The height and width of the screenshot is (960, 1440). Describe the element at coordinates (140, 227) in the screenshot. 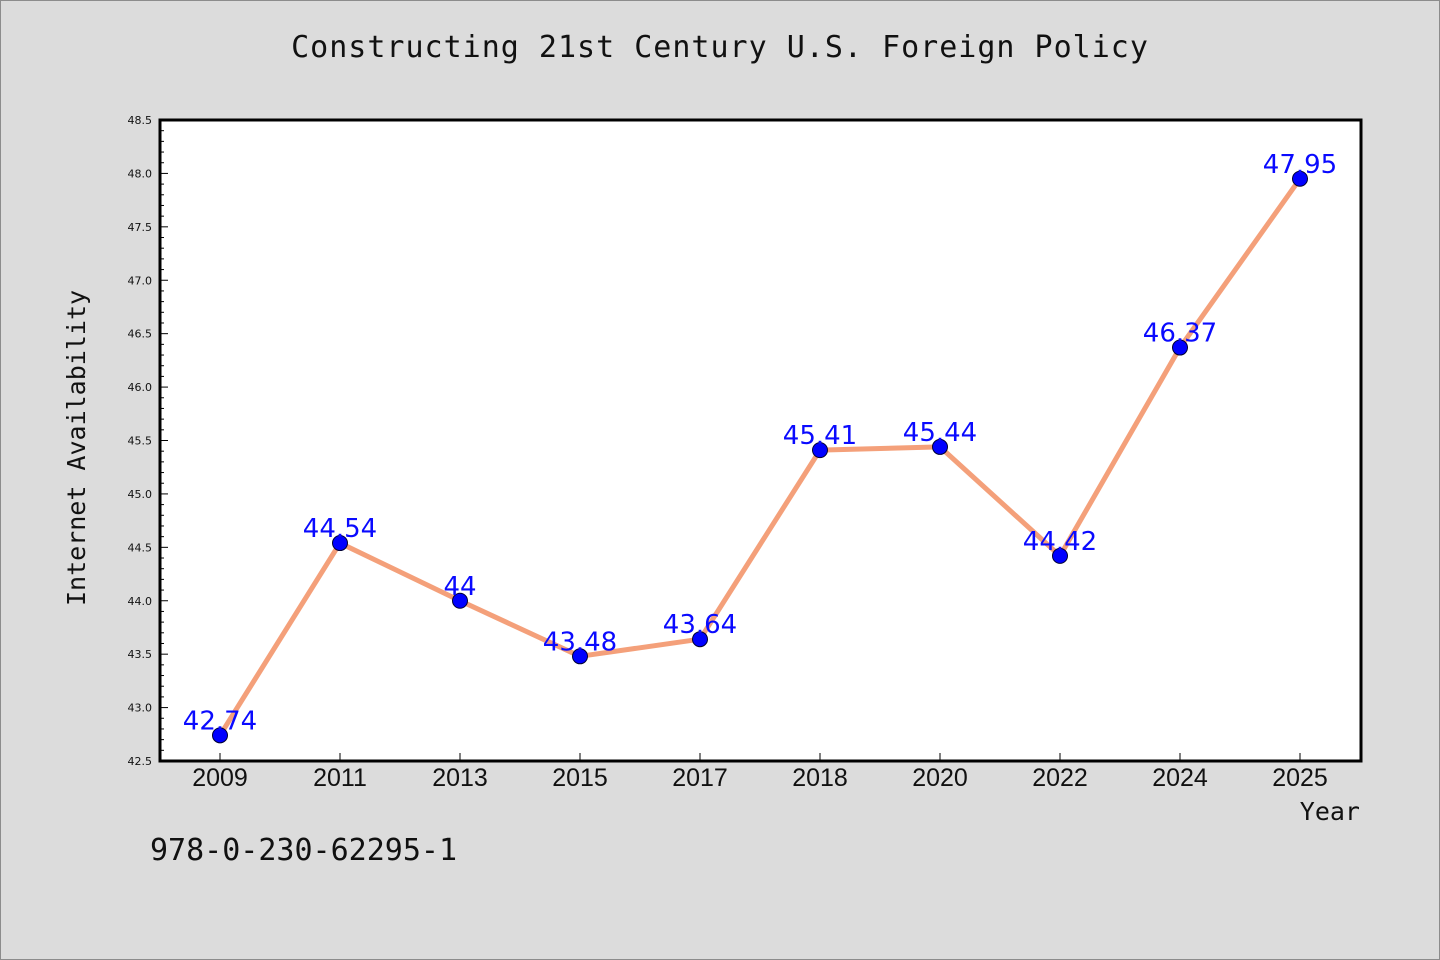

I see `y-tick-label: 47.5` at that location.